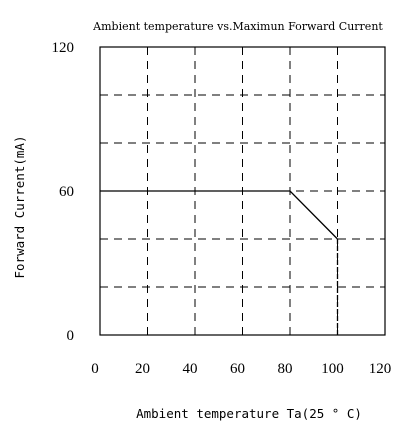 This screenshot has width=395, height=428. Describe the element at coordinates (332, 369) in the screenshot. I see `x-tick-label-100: 100` at that location.